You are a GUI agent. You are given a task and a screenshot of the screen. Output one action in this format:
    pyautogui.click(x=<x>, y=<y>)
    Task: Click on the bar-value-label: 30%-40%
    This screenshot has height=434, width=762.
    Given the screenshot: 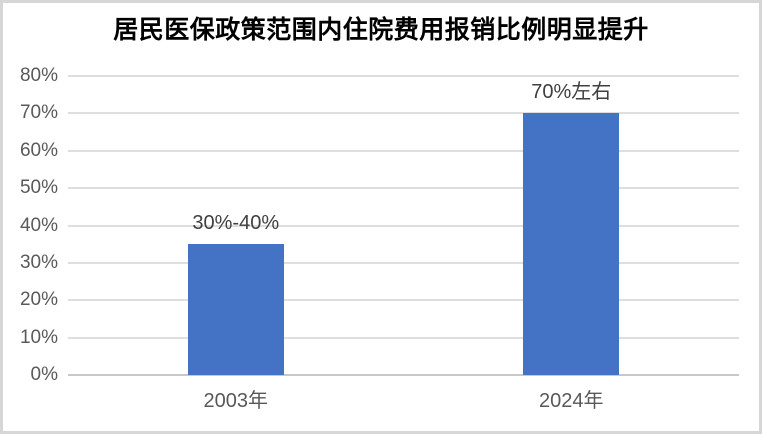 What is the action you would take?
    pyautogui.click(x=236, y=223)
    